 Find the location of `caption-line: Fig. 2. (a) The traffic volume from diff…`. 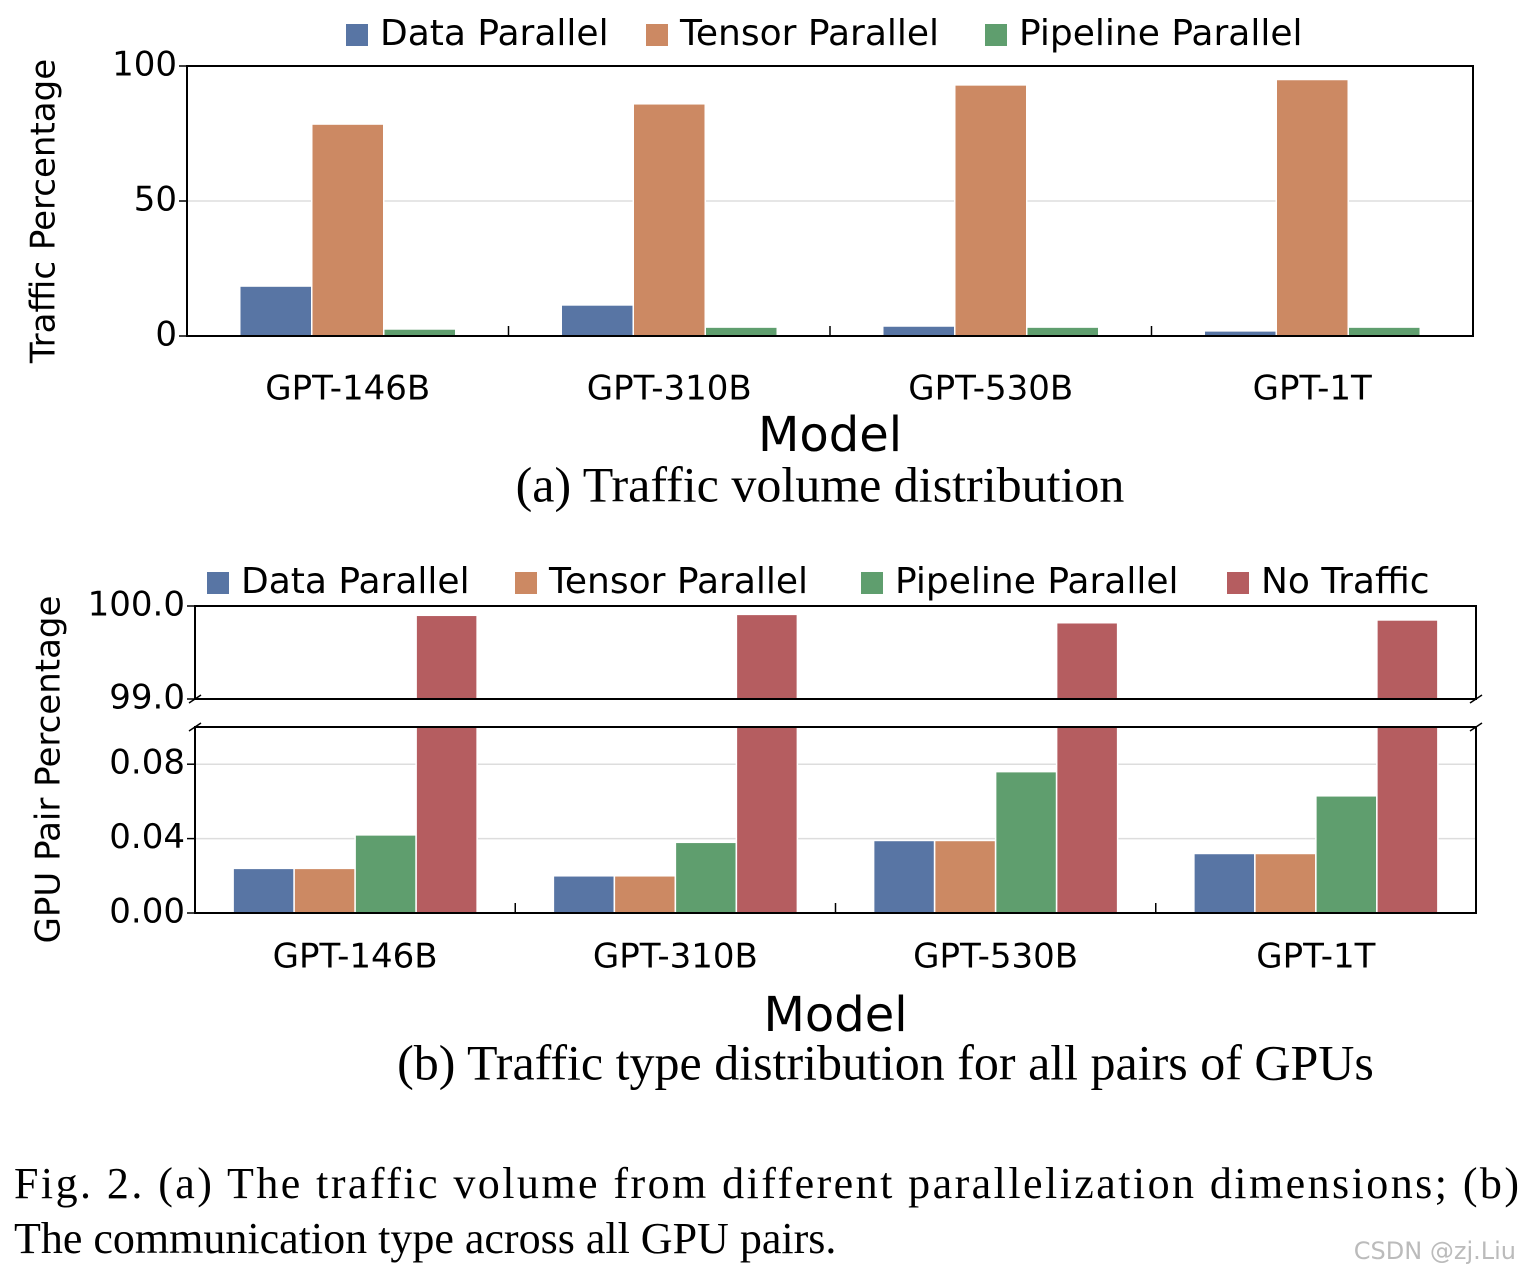

caption-line: Fig. 2. (a) The traffic volume from diff… is located at coordinates (766, 1183).